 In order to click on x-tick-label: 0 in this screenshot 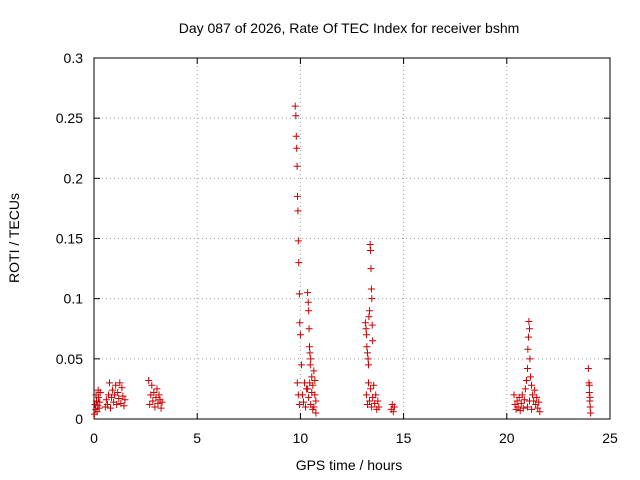, I will do `click(94, 438)`.